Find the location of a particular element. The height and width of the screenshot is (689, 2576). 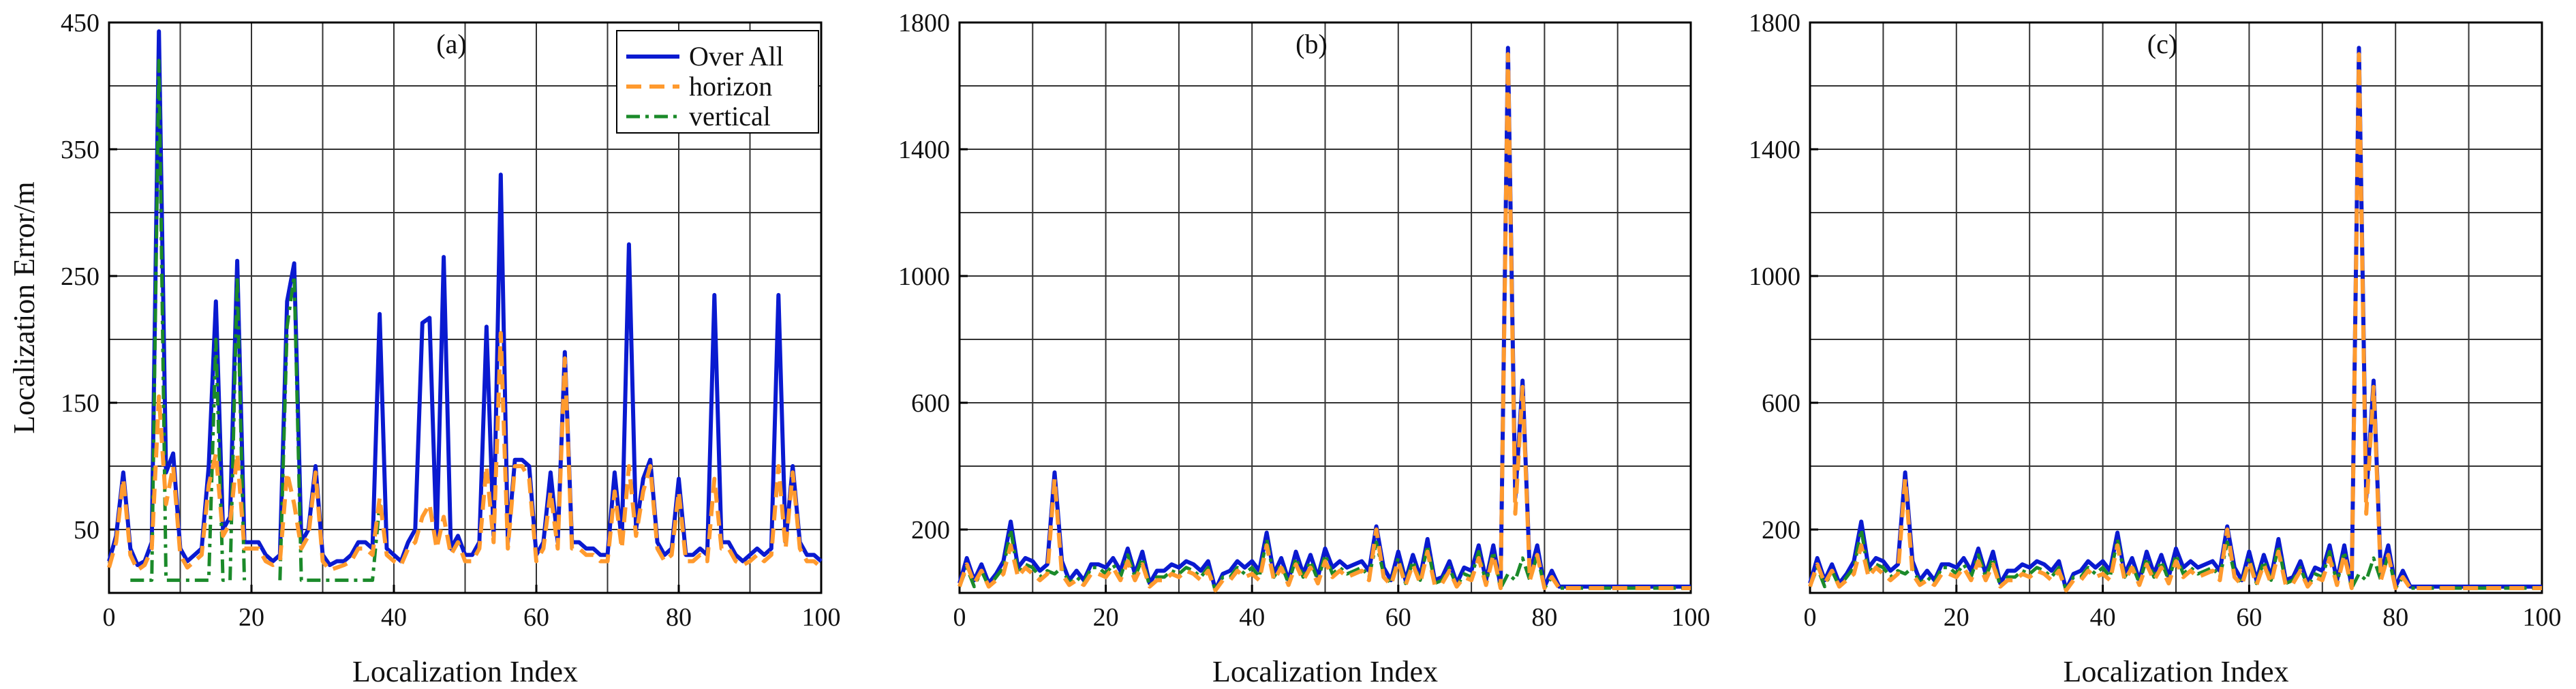

panel-label: (a) is located at coordinates (451, 44).